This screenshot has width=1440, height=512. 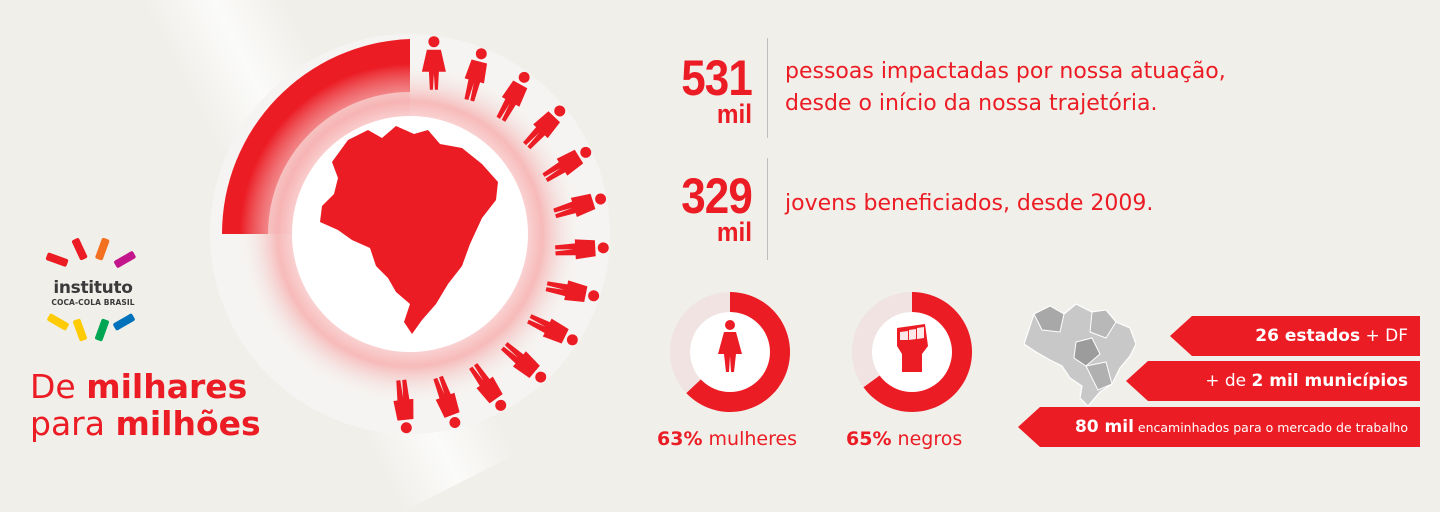 What do you see at coordinates (971, 103) in the screenshot?
I see `stat-1-line-2: desde o início da nossa trajetória.` at bounding box center [971, 103].